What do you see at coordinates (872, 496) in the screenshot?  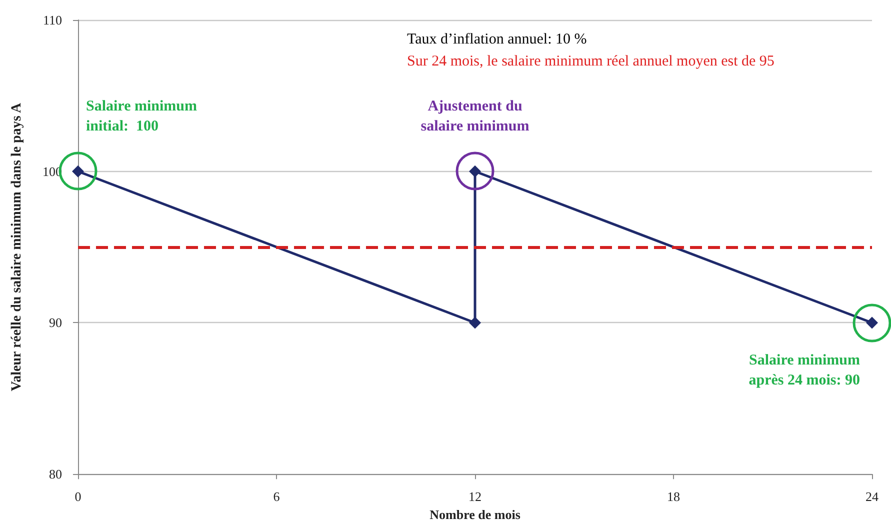 I see `x-tick-label: 24` at bounding box center [872, 496].